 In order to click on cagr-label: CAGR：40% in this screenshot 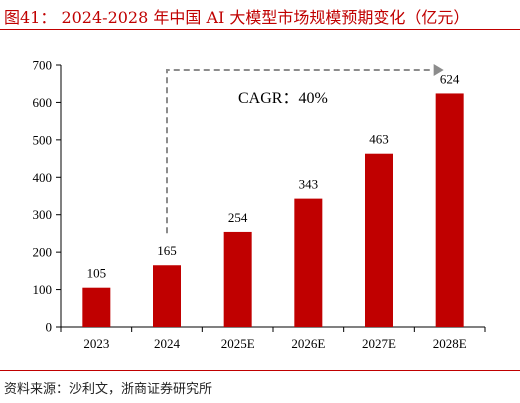, I will do `click(283, 98)`.